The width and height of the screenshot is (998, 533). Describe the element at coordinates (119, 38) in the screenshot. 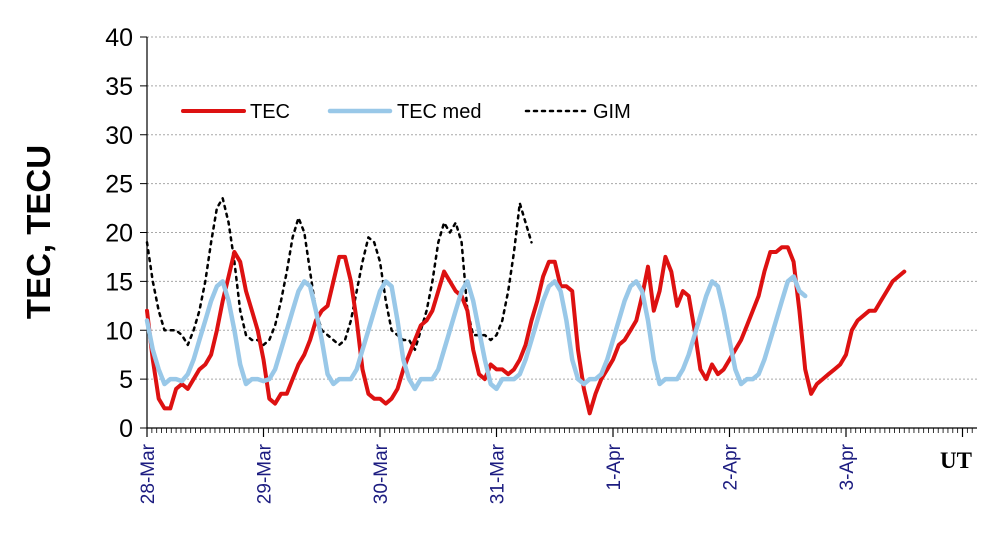

I see `y-tick-label: 40` at that location.